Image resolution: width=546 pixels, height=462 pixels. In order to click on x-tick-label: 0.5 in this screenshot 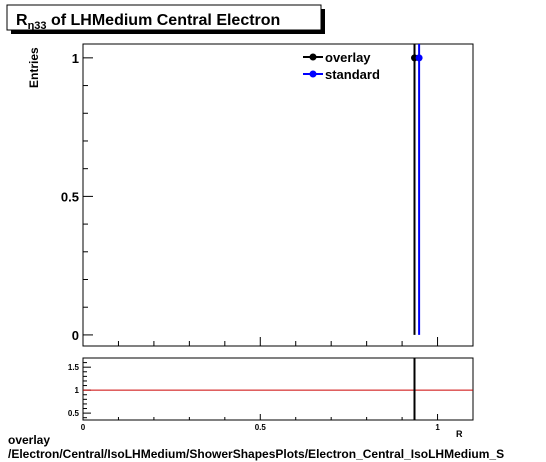, I will do `click(261, 427)`.